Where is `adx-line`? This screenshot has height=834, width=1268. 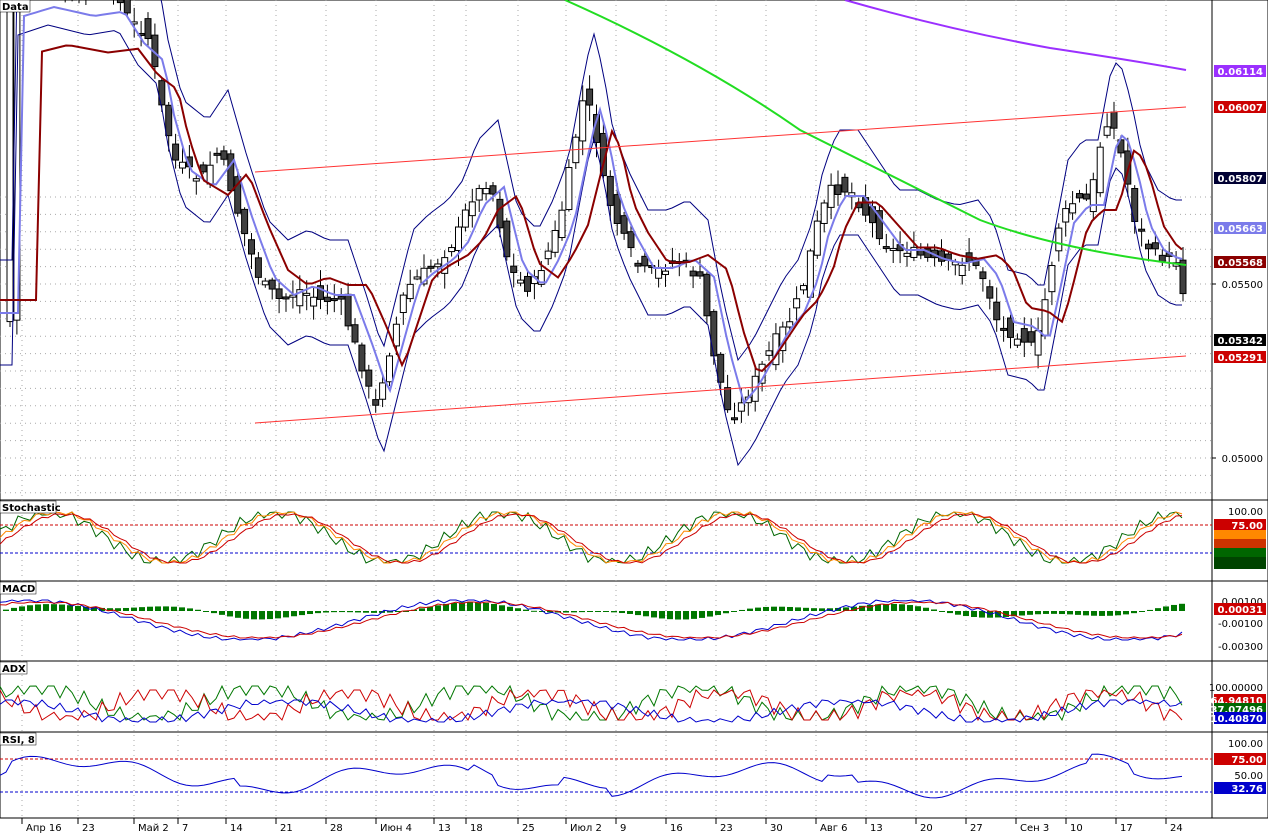
adx-line is located at coordinates (591, 711).